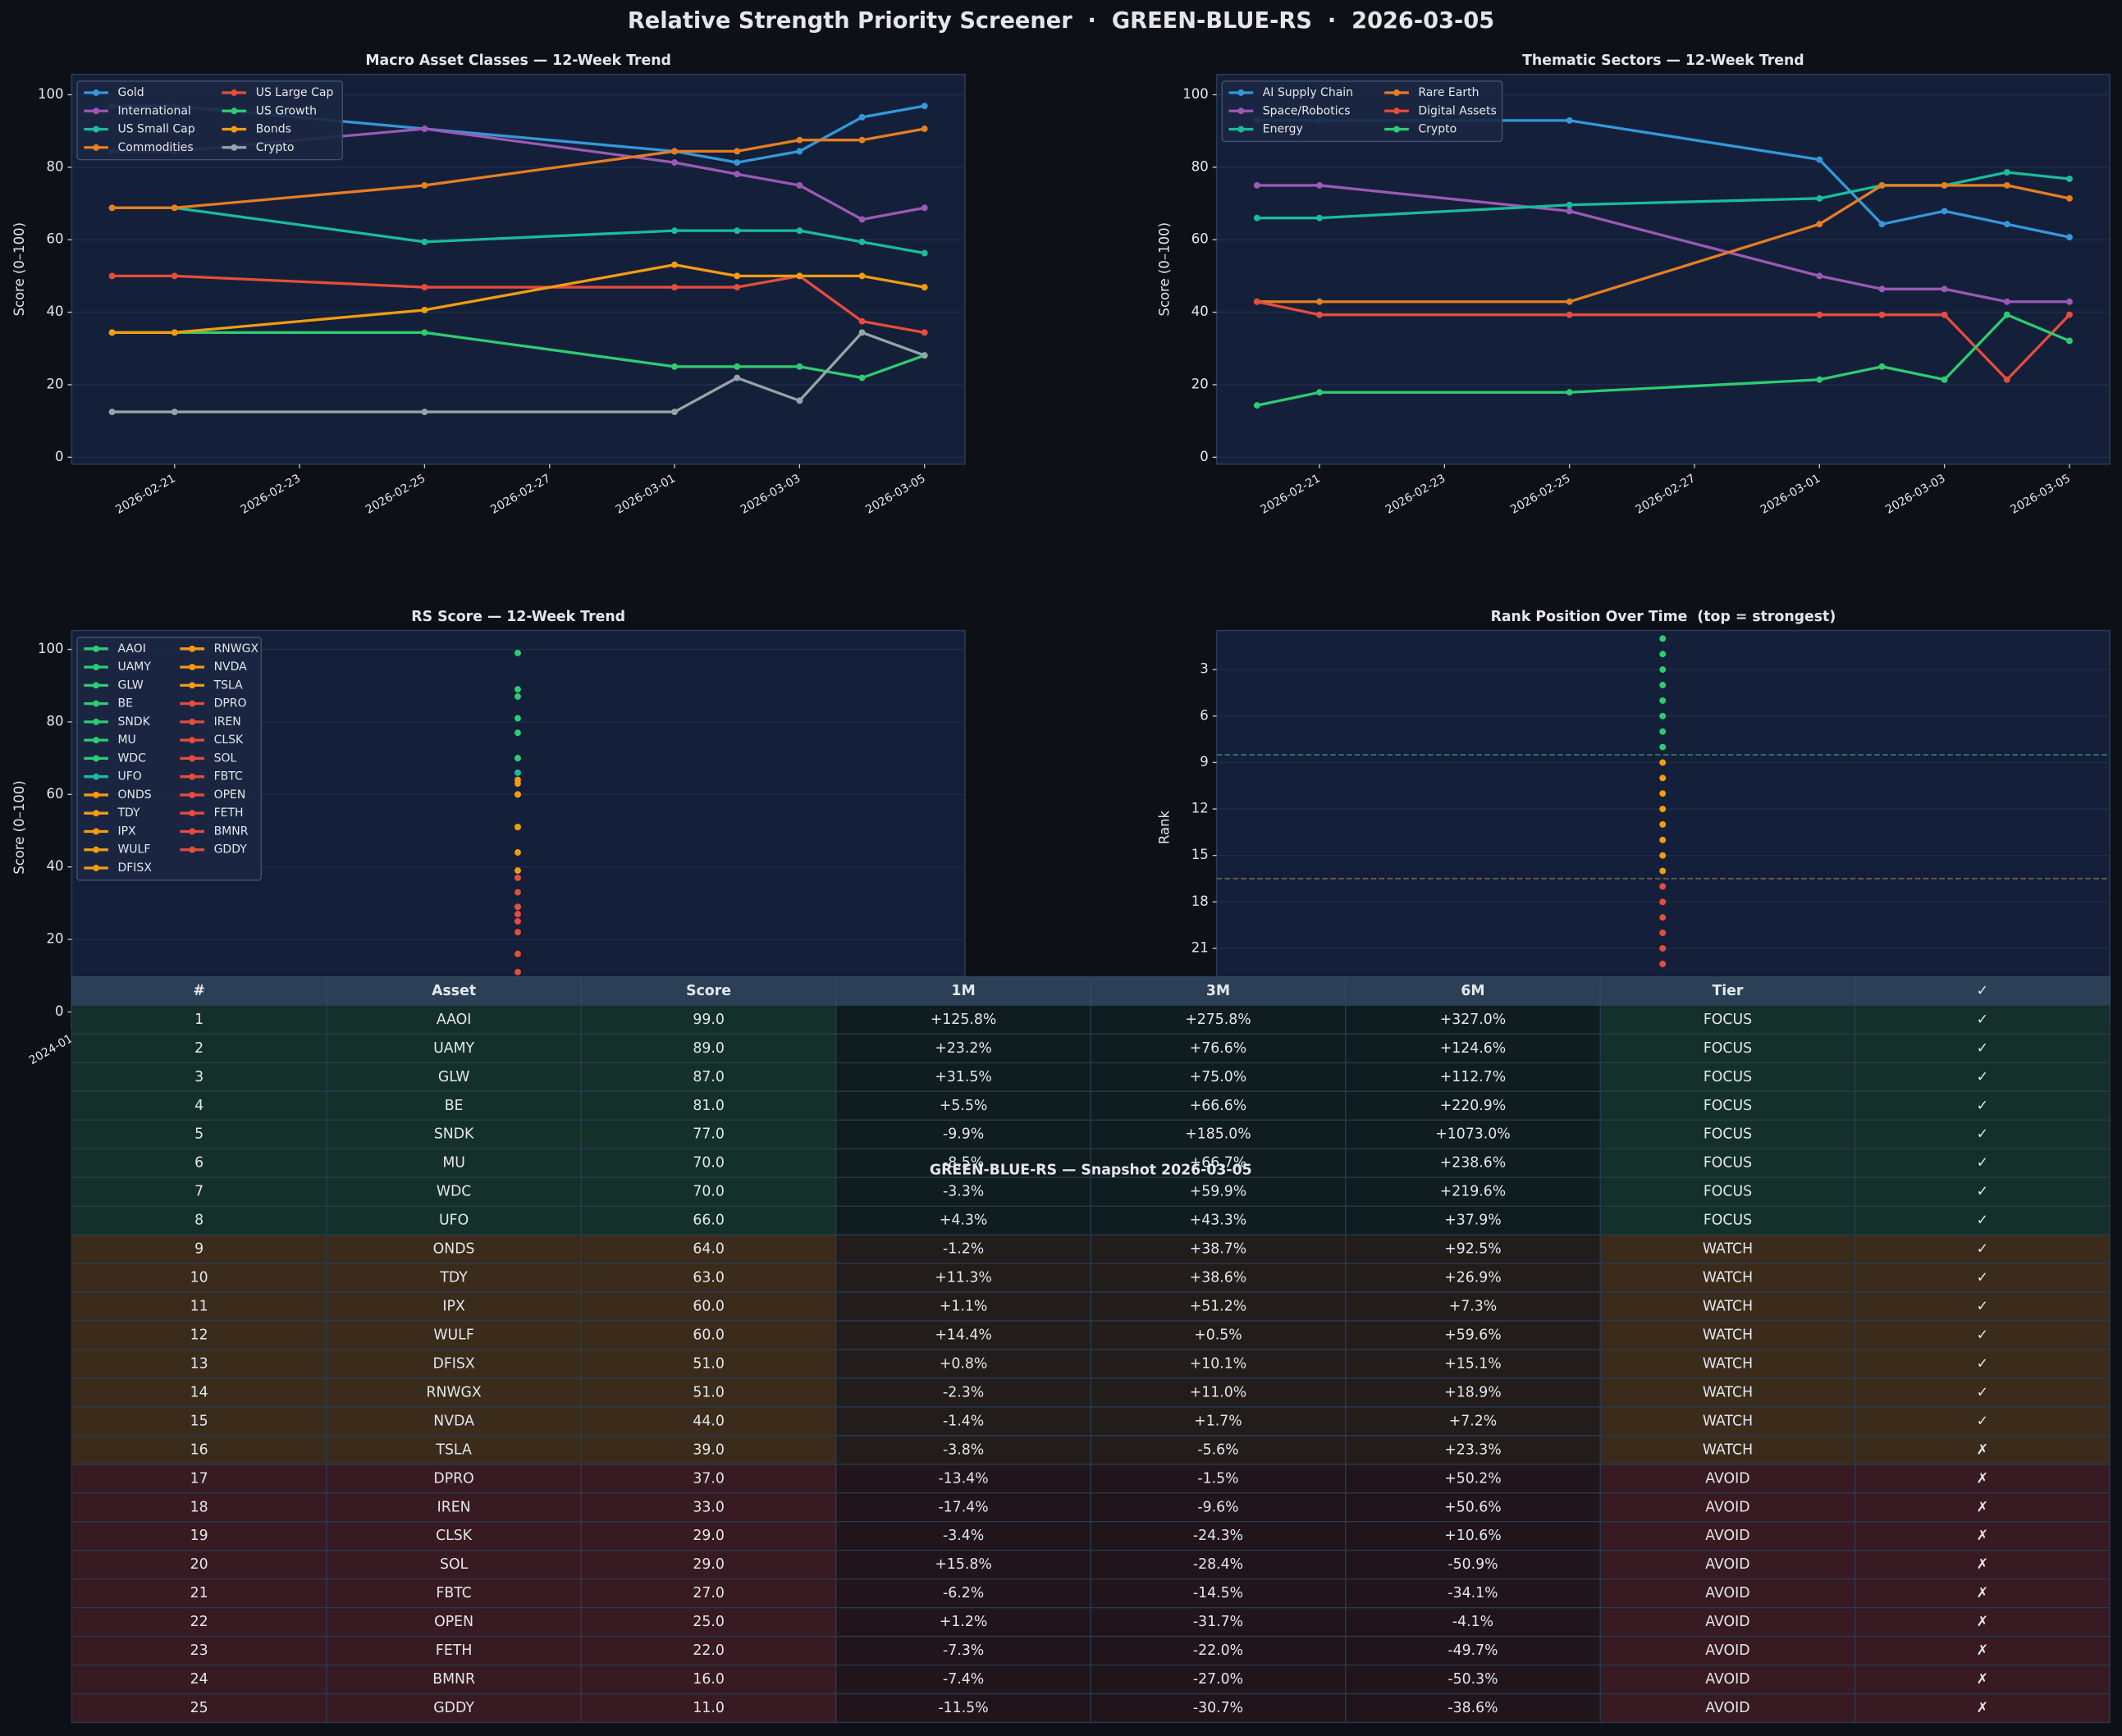 This screenshot has height=1736, width=2122. I want to click on legend-label: US Growth, so click(287, 110).